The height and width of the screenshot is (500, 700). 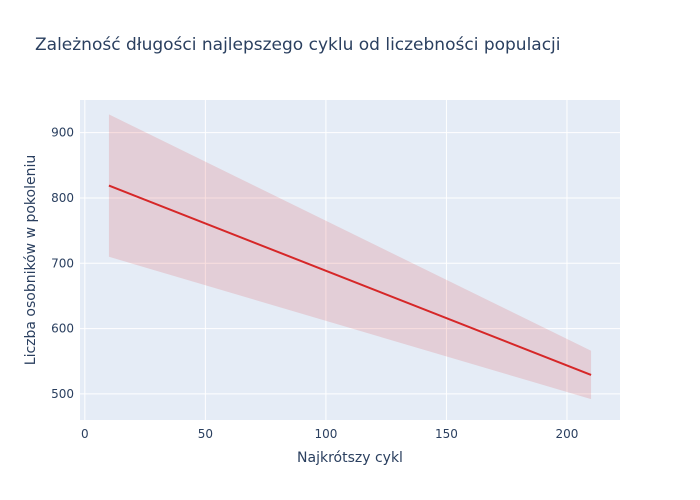 What do you see at coordinates (62, 133) in the screenshot?
I see `y-tick-label: 900` at bounding box center [62, 133].